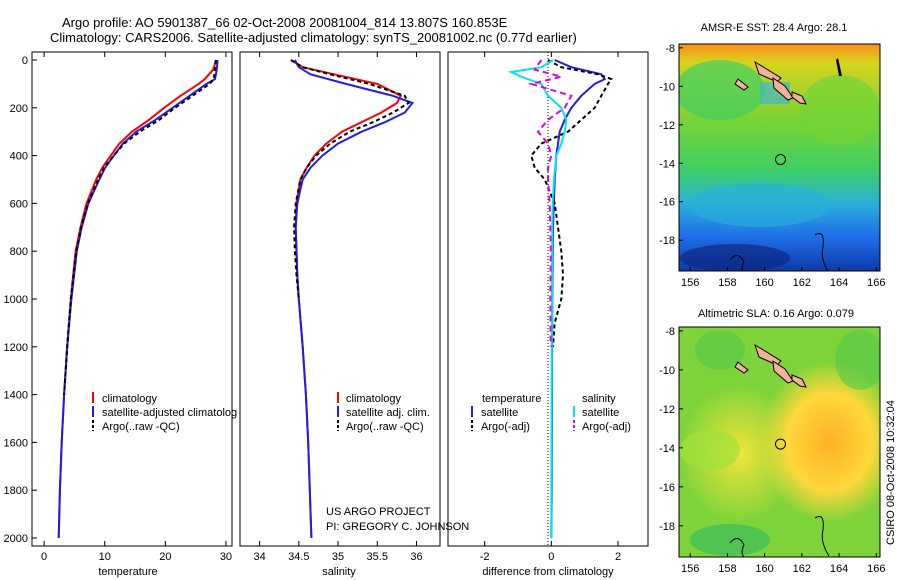 Image resolution: width=900 pixels, height=580 pixels. I want to click on csiro-timestamp: CSIRO 08-Oct-2008 10:32:04, so click(891, 472).